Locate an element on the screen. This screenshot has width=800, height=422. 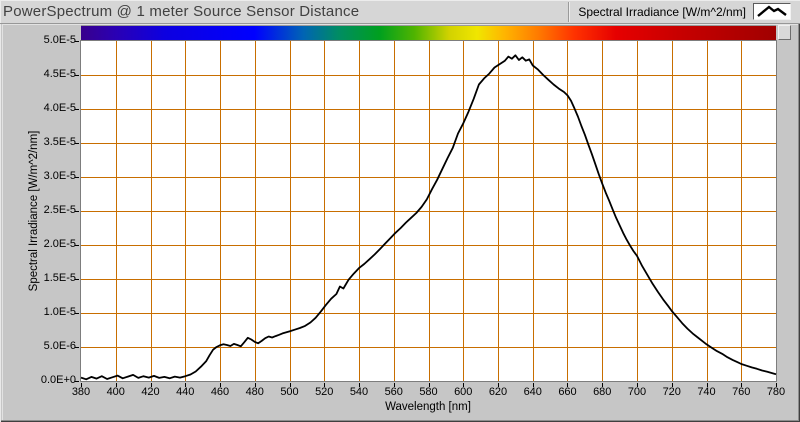
x-tick-label: 400 is located at coordinates (115, 392).